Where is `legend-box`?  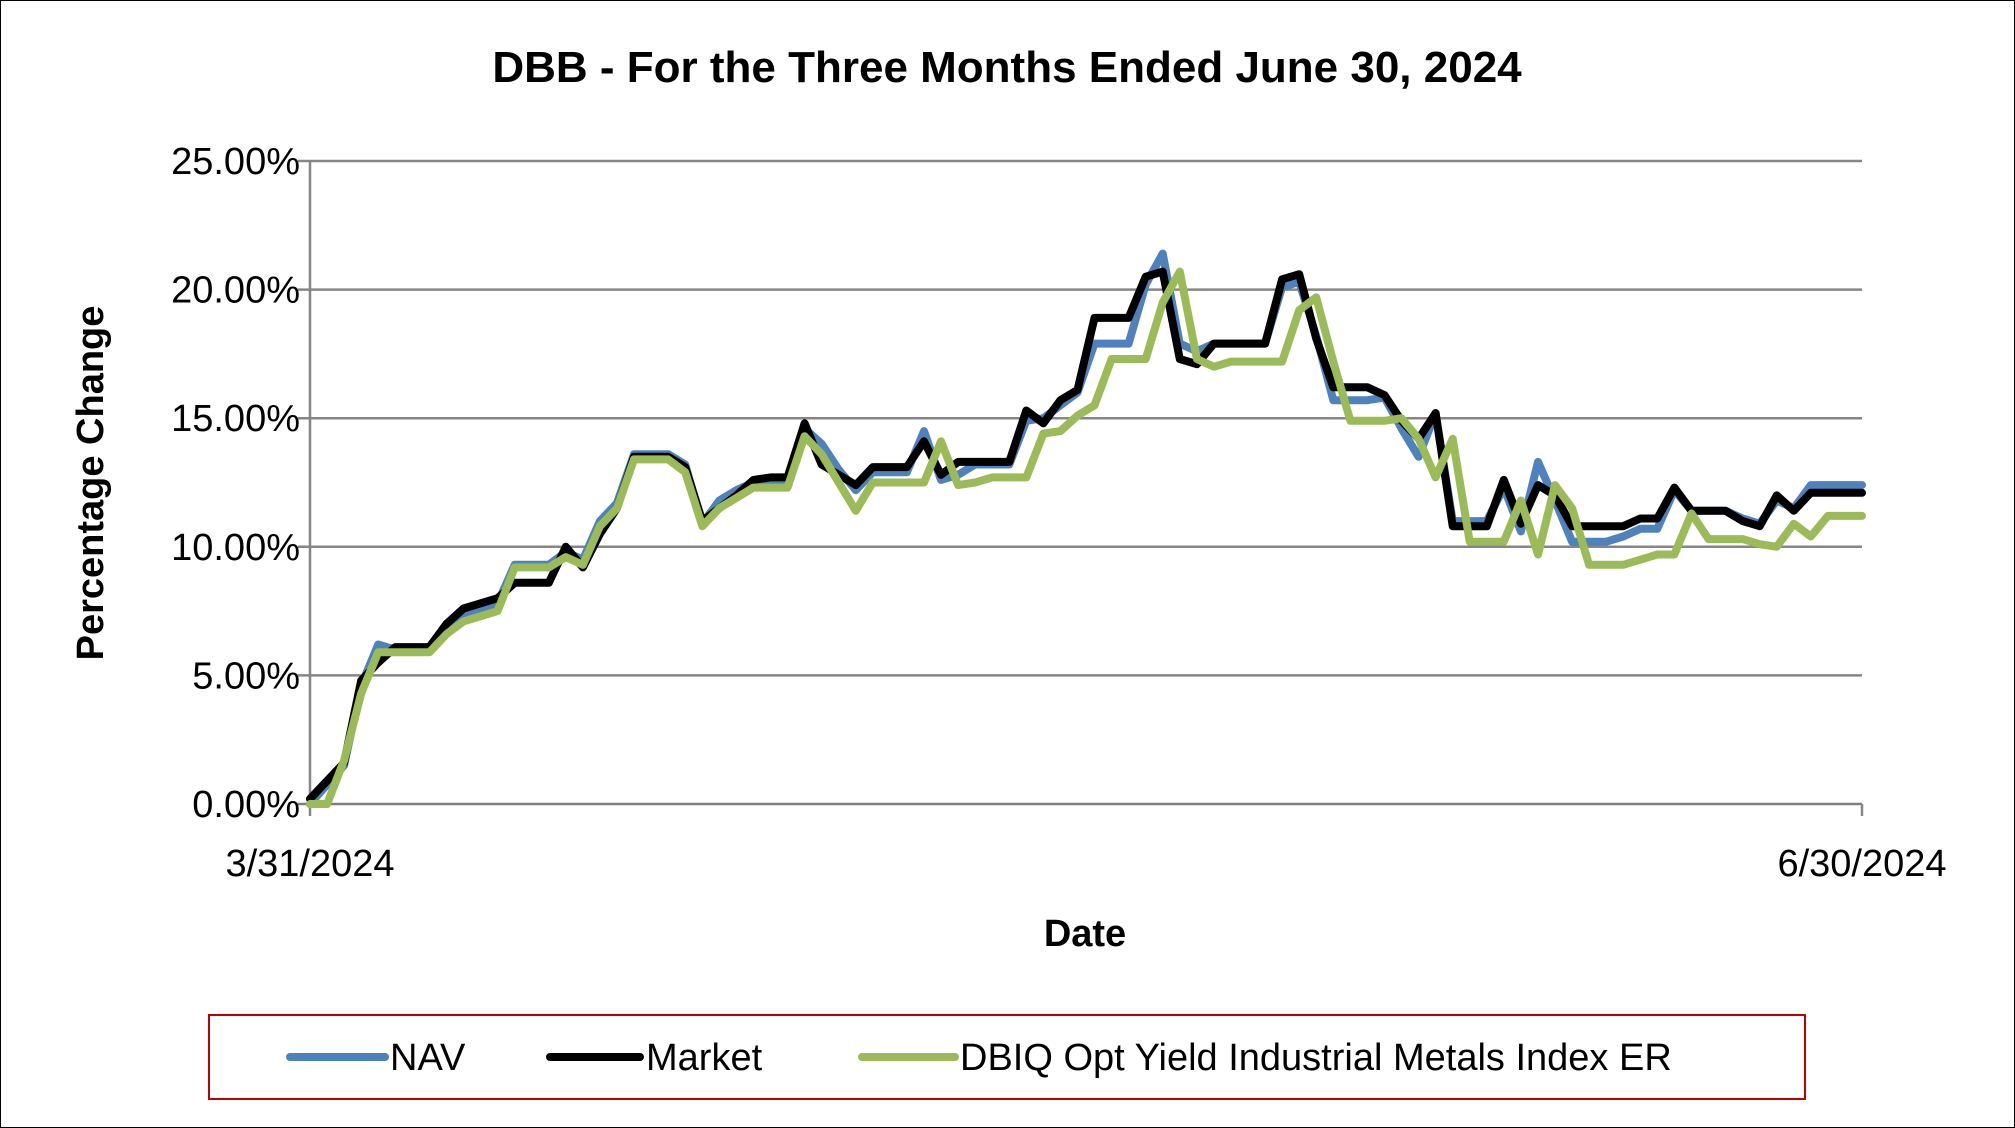
legend-box is located at coordinates (1007, 1057).